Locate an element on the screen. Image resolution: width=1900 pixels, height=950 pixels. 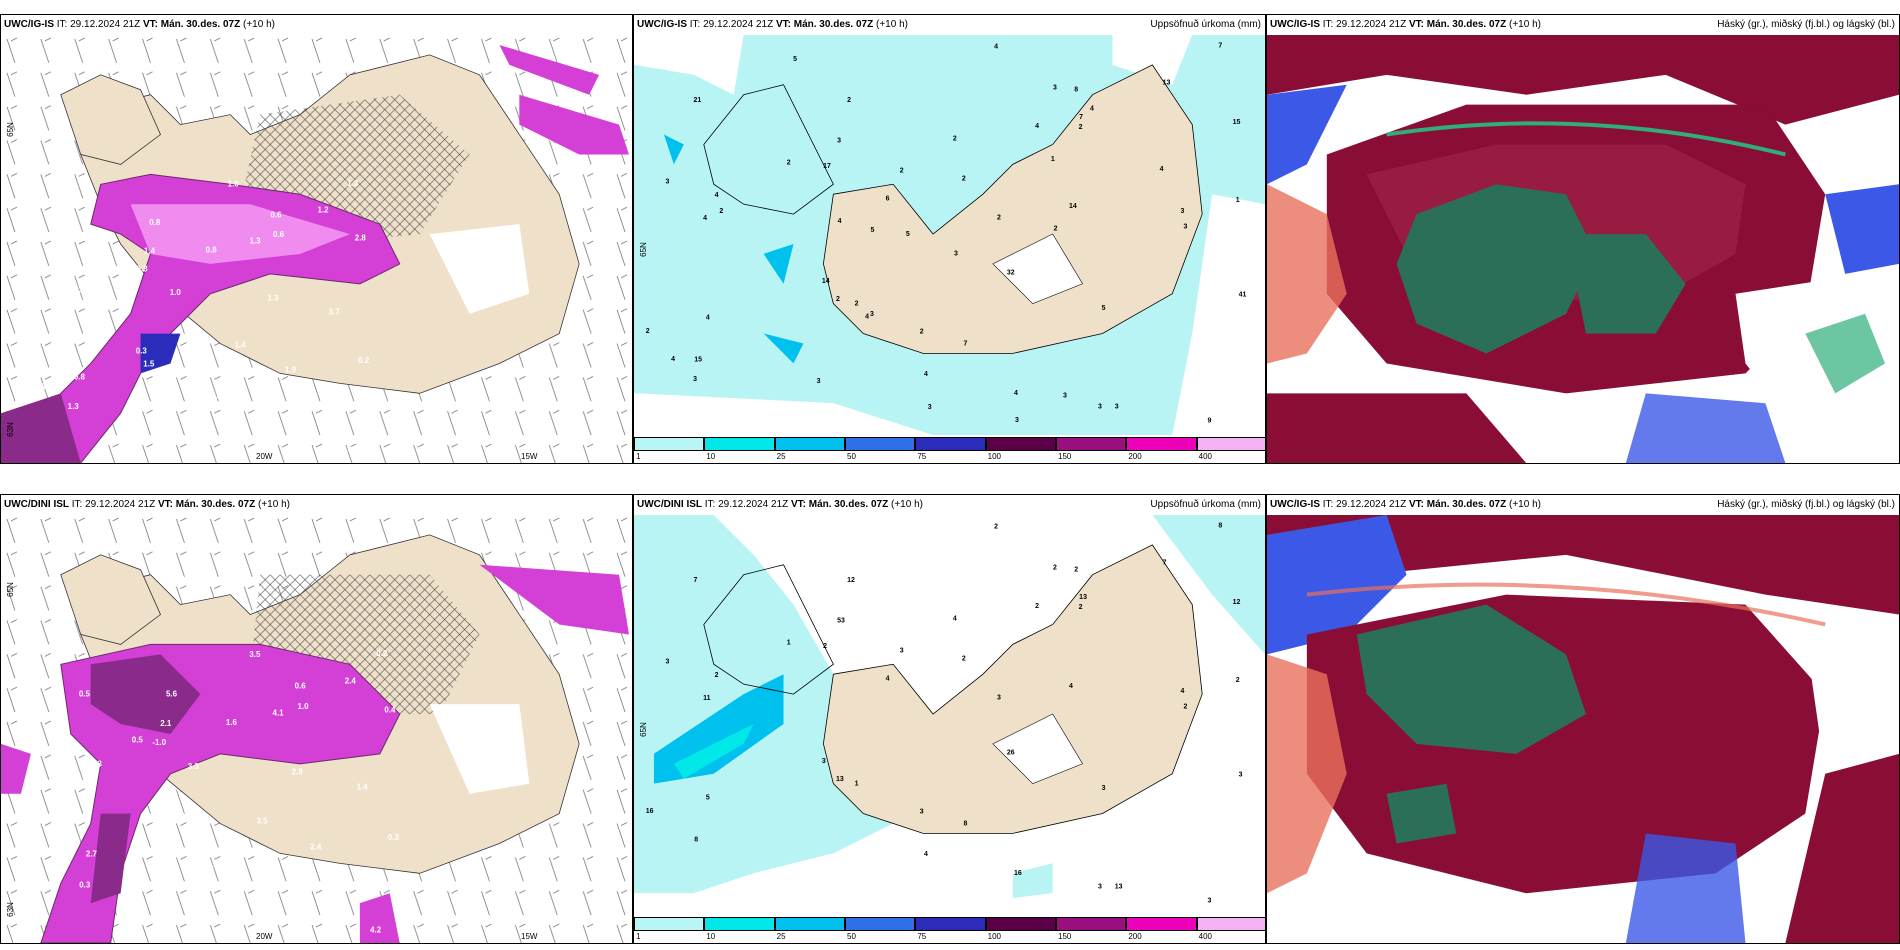
map-value-label: 15 is located at coordinates (698, 359).